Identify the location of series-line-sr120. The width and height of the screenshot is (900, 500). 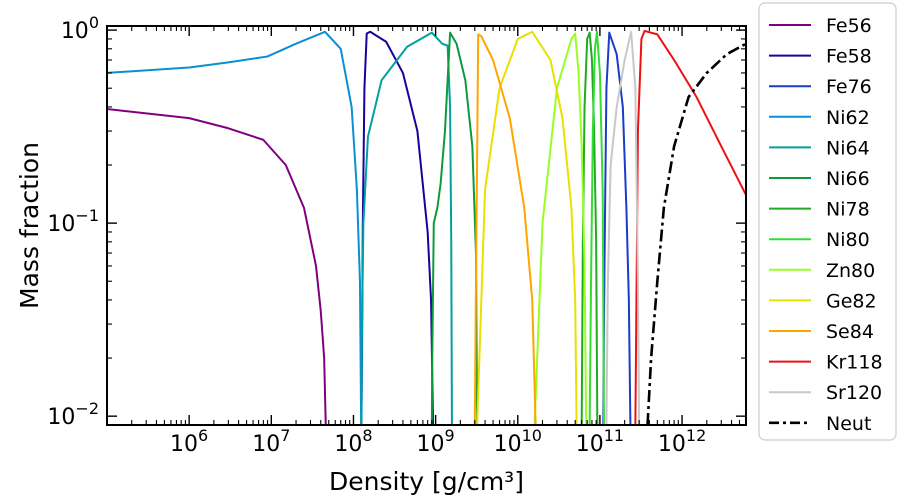
(623, 227).